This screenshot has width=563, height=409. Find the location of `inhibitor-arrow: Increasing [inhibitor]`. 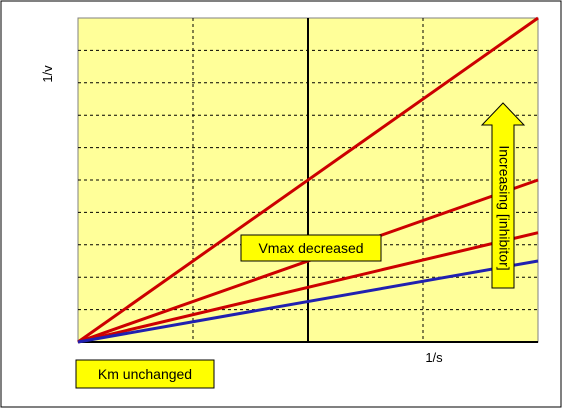

inhibitor-arrow: Increasing [inhibitor] is located at coordinates (503, 195).